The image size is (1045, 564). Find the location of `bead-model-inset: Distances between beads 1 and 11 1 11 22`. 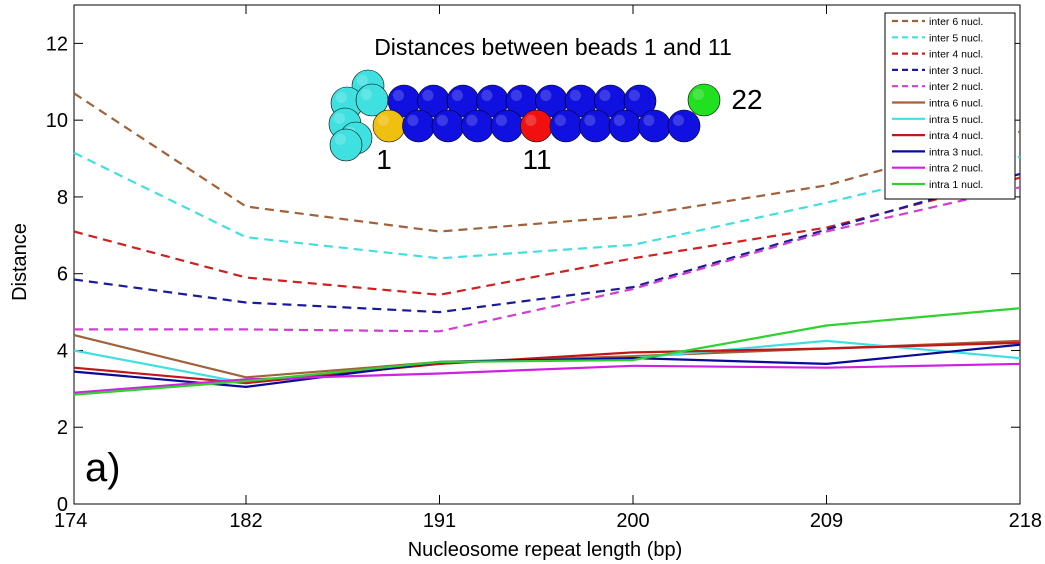

bead-model-inset: Distances between beads 1 and 11 1 11 22 is located at coordinates (545, 104).